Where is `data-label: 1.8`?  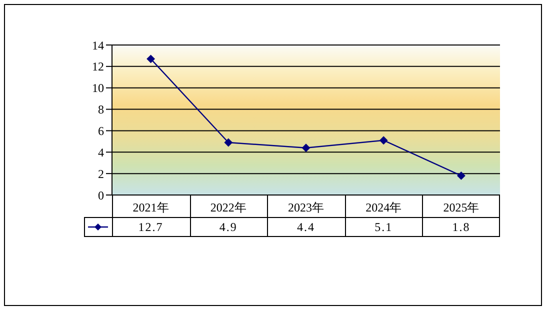 data-label: 1.8 is located at coordinates (461, 227).